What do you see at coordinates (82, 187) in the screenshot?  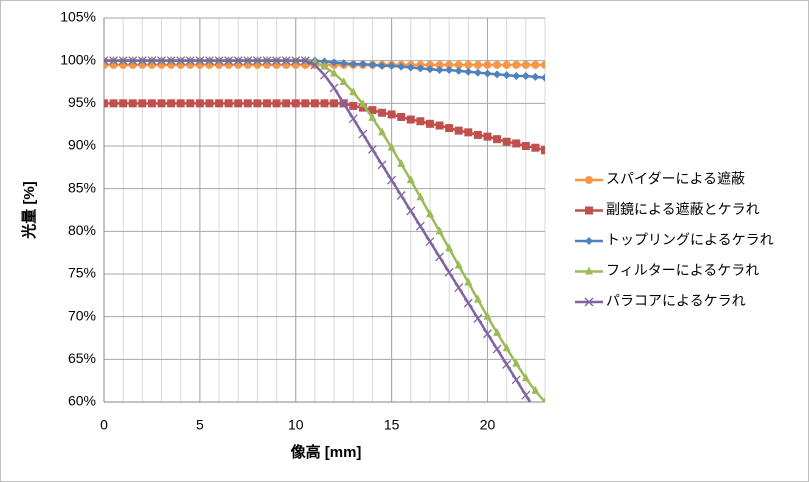 I see `y-tick-label: 85%` at bounding box center [82, 187].